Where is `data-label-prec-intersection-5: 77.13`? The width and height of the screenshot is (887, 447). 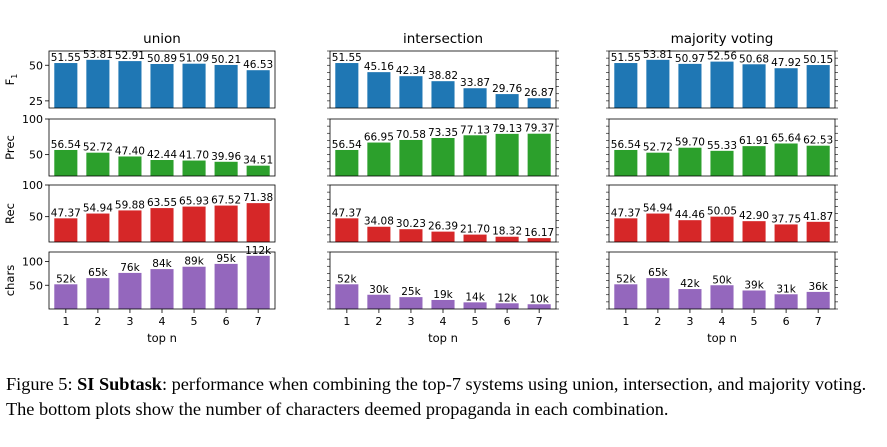
data-label-prec-intersection-5: 77.13 is located at coordinates (475, 130).